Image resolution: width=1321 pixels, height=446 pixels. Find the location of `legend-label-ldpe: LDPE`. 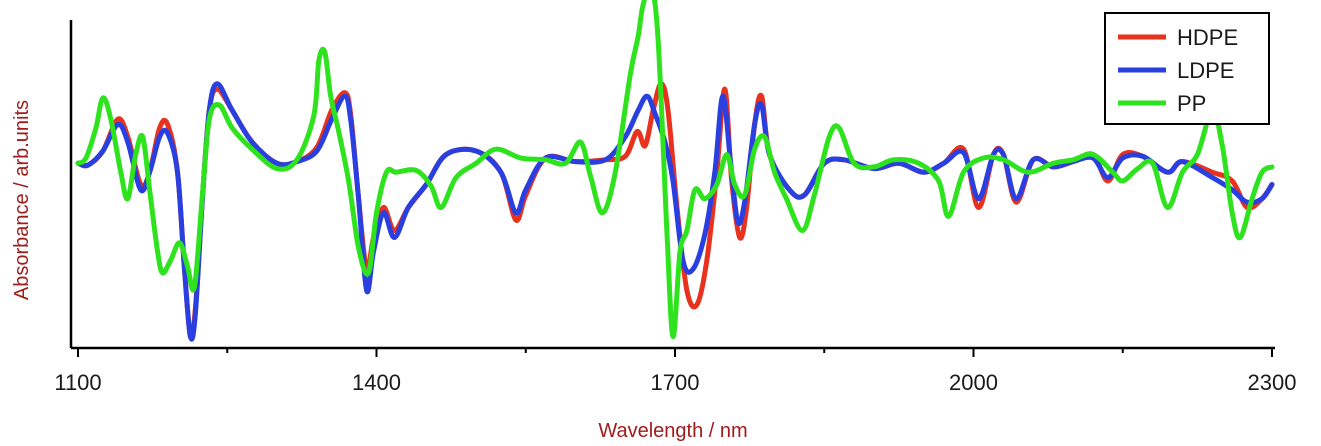

legend-label-ldpe: LDPE is located at coordinates (1205, 70).